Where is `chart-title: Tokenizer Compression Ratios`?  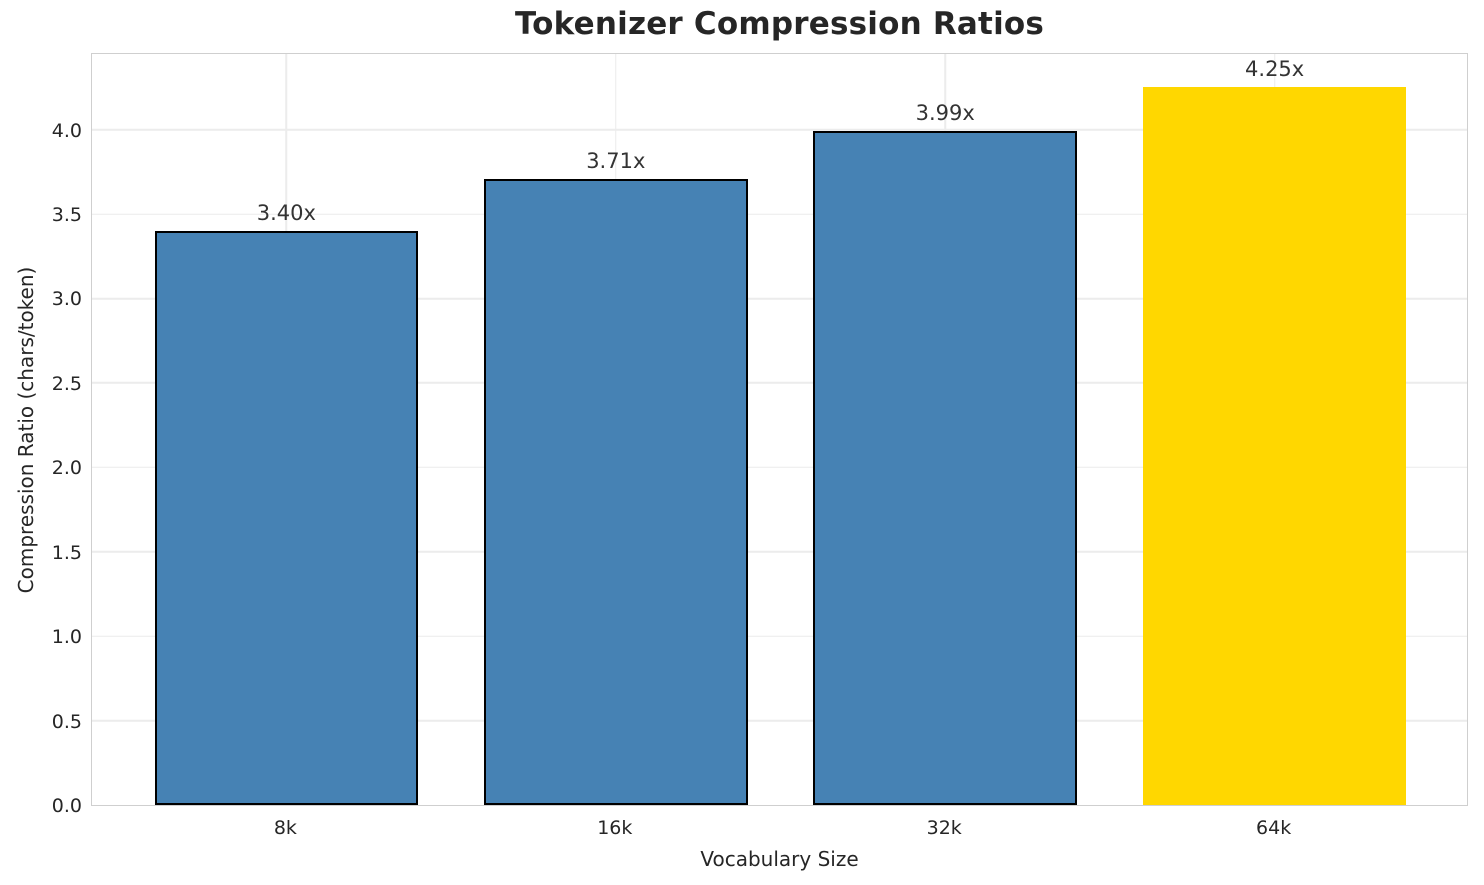
chart-title: Tokenizer Compression Ratios is located at coordinates (779, 24).